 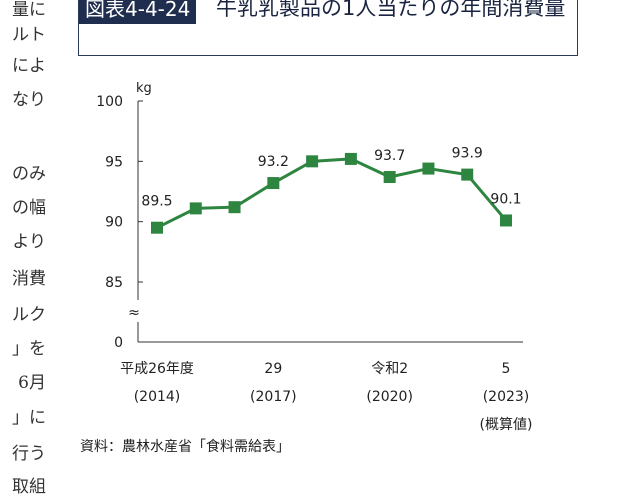 What do you see at coordinates (328, 28) in the screenshot?
I see `figure-title-box: 図表4-4-24 牛乳乳製品の1人当たりの年間消費量` at bounding box center [328, 28].